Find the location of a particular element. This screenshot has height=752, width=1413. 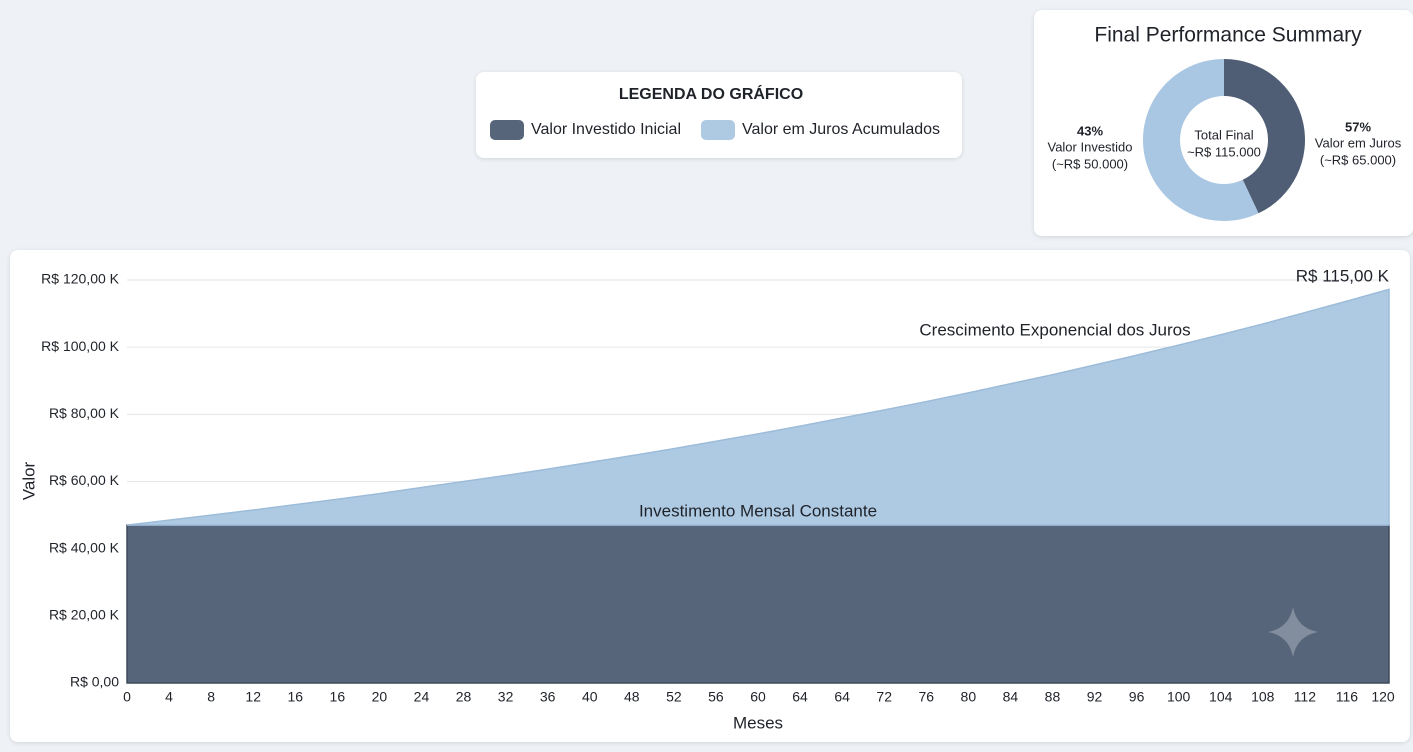

x-tick-label: 76 is located at coordinates (926, 697).